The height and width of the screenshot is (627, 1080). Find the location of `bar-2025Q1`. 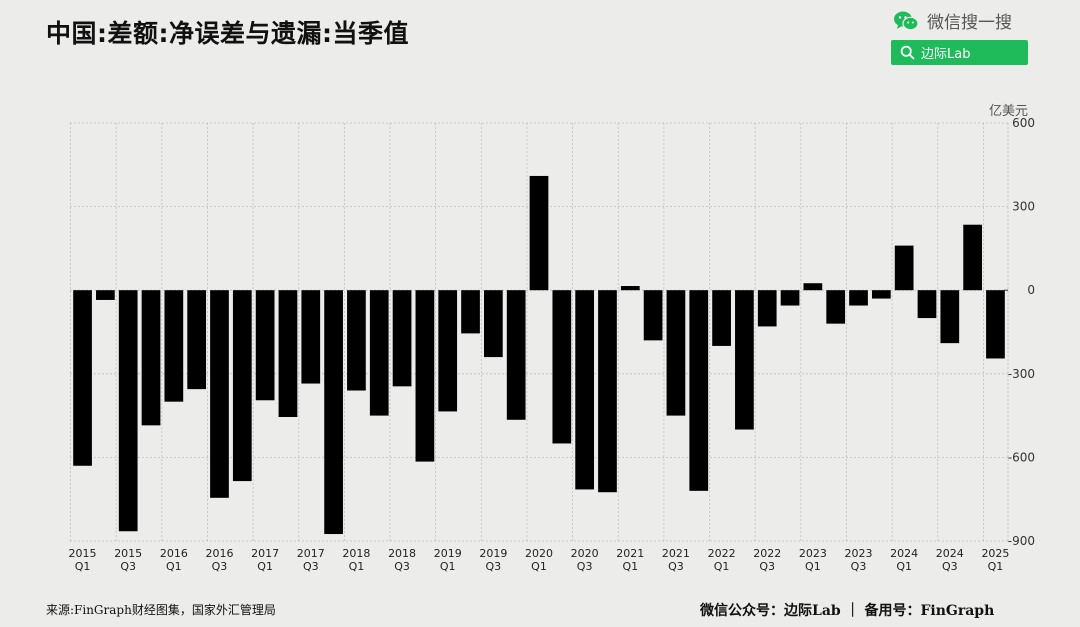

bar-2025Q1 is located at coordinates (995, 324).